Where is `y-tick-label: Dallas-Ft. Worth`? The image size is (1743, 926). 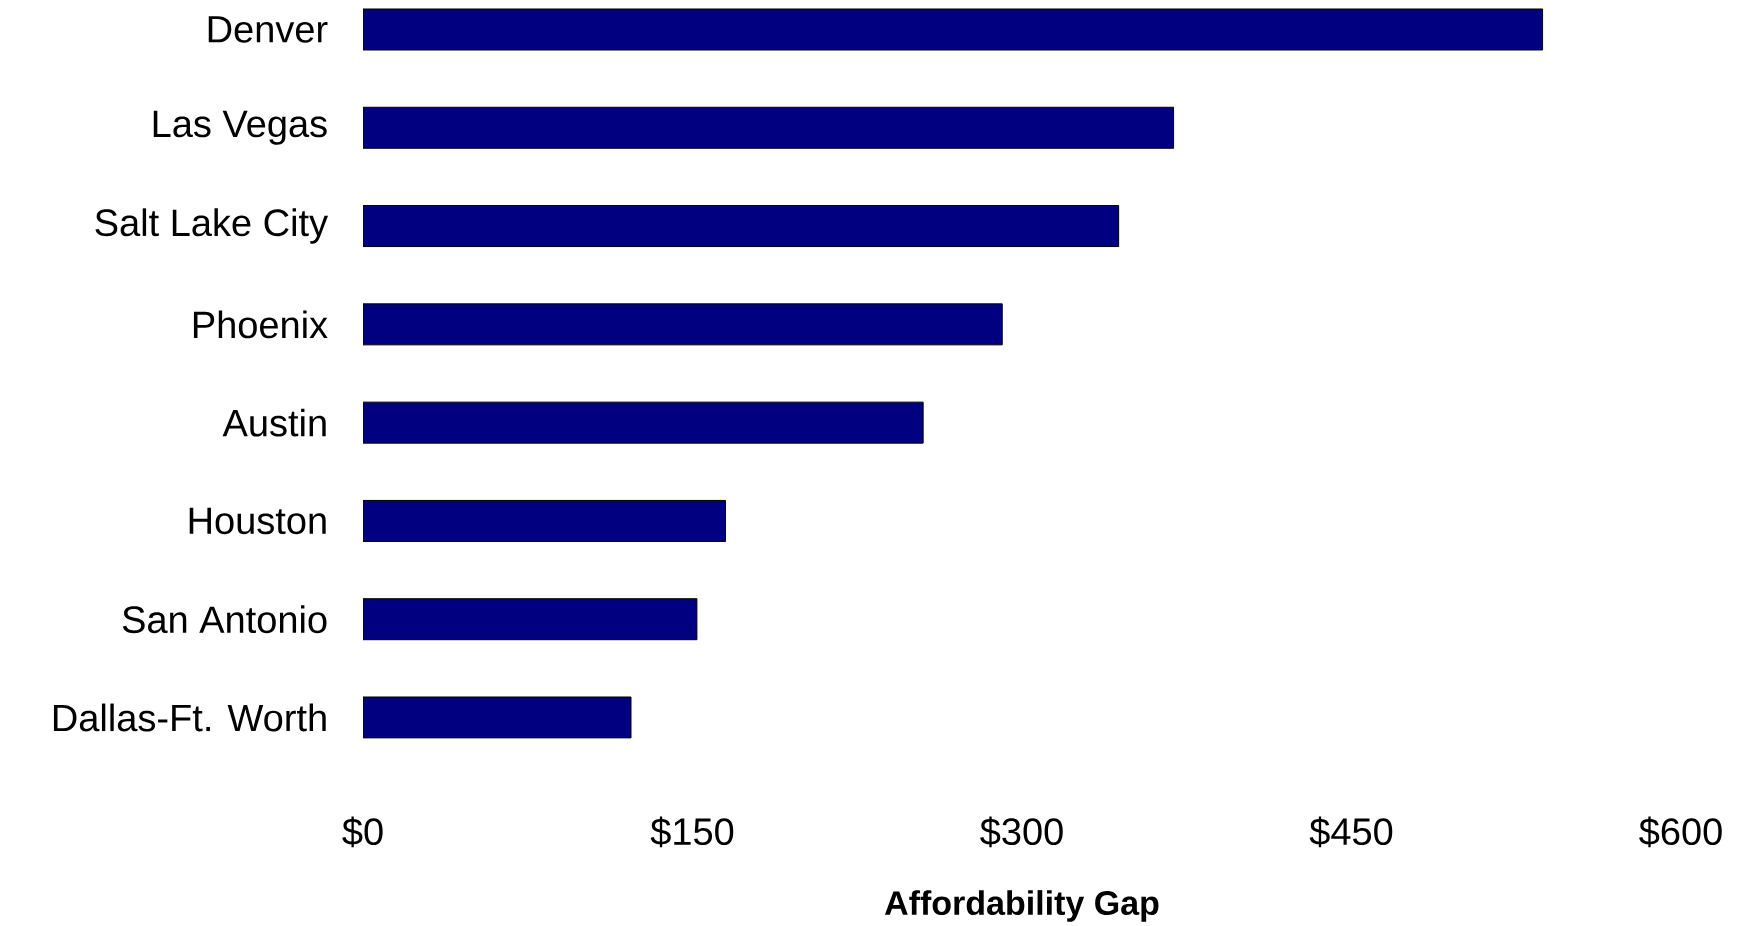 y-tick-label: Dallas-Ft. Worth is located at coordinates (189, 717).